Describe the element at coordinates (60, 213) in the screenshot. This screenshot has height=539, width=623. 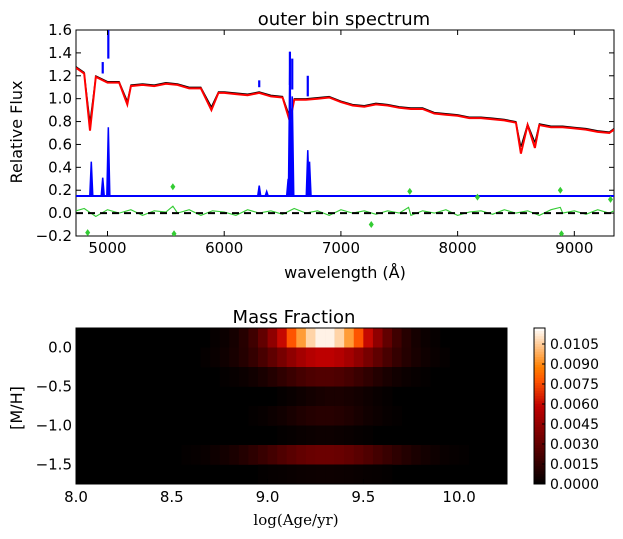
I see `y-tick-label: 0.0` at that location.